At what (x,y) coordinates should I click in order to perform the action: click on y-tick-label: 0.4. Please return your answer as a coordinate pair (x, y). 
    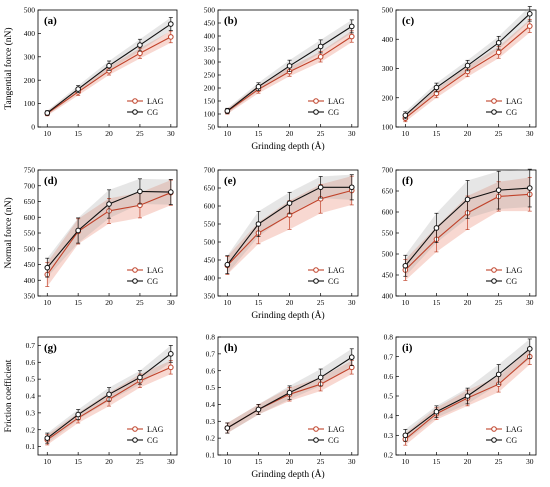
    Looking at the image, I should click on (31, 396).